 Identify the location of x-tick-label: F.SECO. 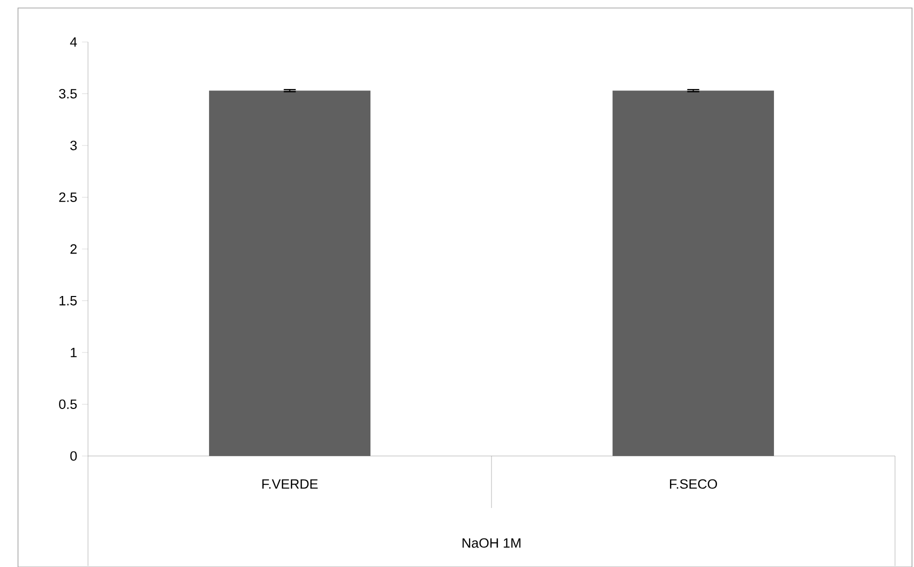
(694, 484).